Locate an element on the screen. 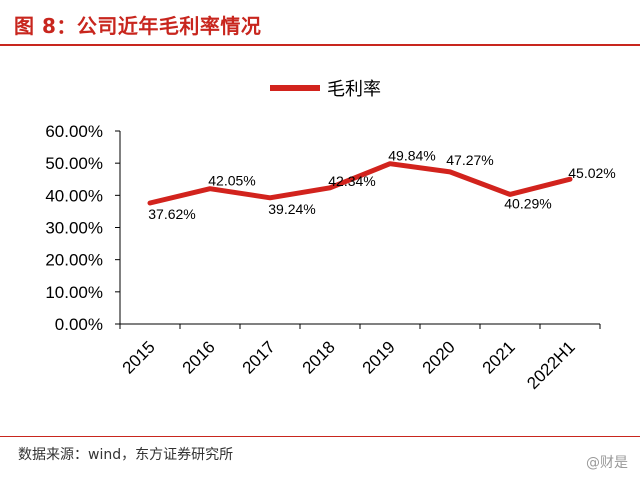  data-label: 39.24% is located at coordinates (291, 209).